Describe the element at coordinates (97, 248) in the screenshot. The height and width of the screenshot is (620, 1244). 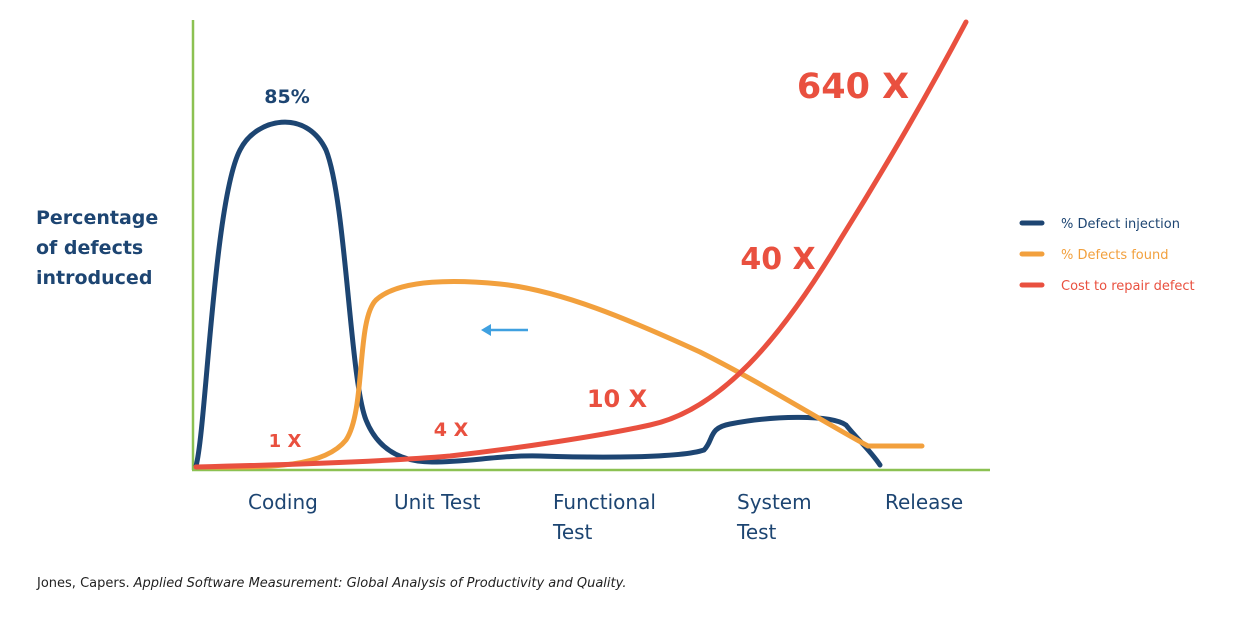
I see `y-axis-label: Percentage of defects introduced` at that location.